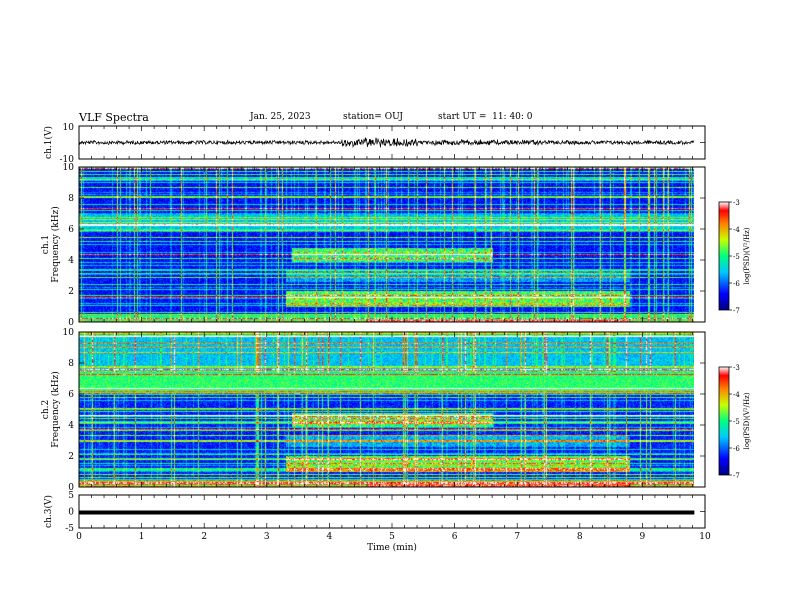  Describe the element at coordinates (736, 311) in the screenshot. I see `ch1-colorbar-tick-label: -7` at that location.